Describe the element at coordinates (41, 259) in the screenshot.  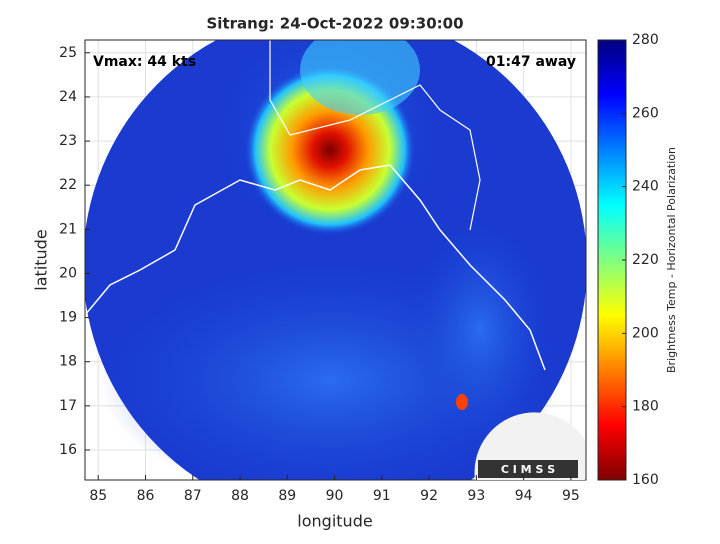
I see `y-axis-label: latitude` at that location.